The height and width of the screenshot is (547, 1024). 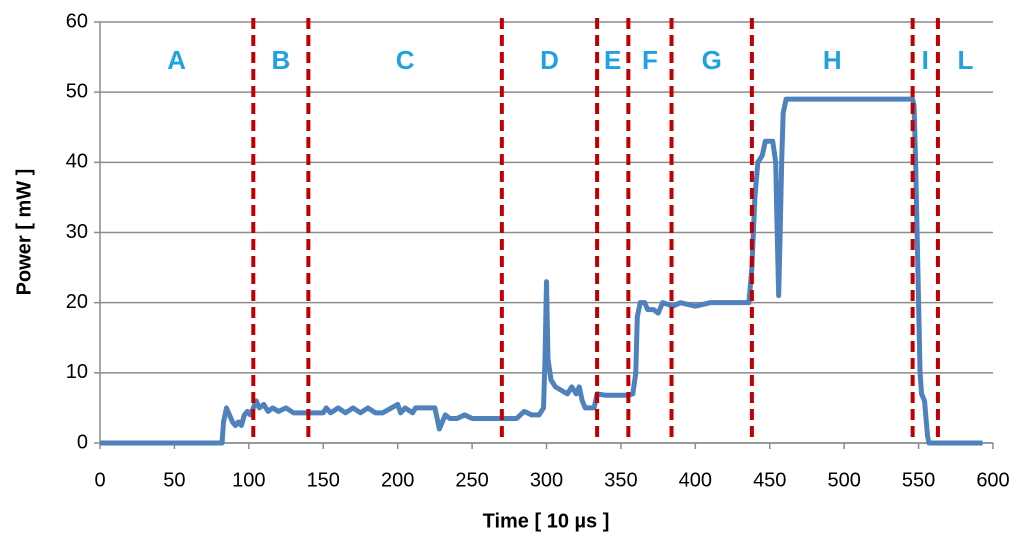 I want to click on region-label: C, so click(x=405, y=60).